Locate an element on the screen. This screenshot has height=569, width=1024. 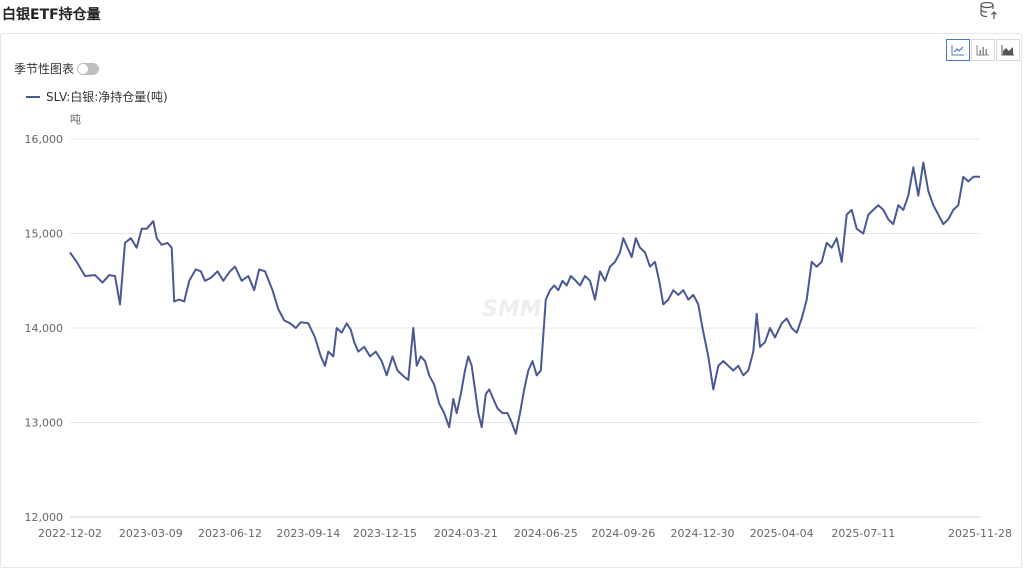
y-tick-label: 14,000 is located at coordinates (44, 328).